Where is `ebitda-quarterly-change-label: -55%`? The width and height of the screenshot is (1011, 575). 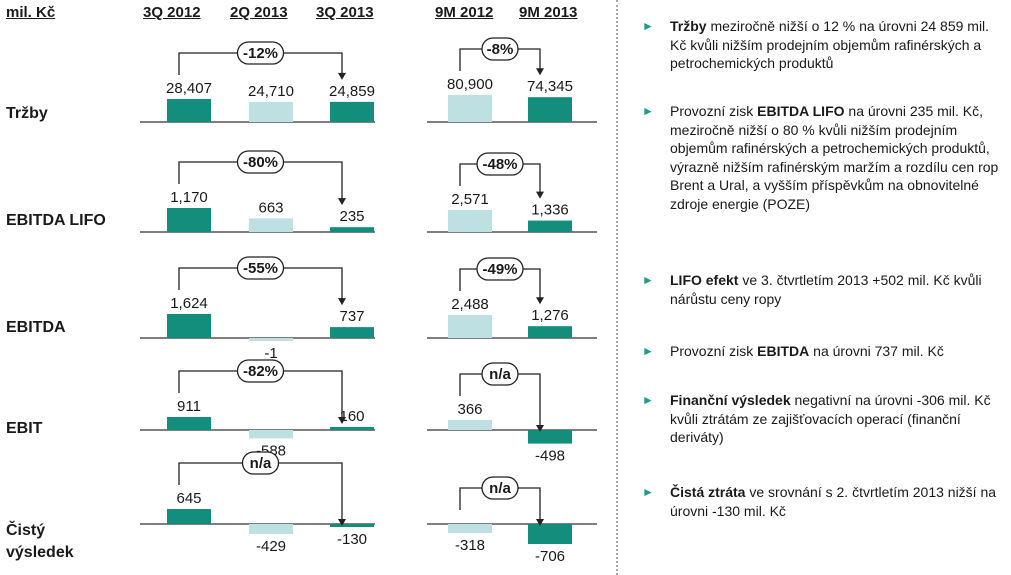
ebitda-quarterly-change-label: -55% is located at coordinates (260, 268).